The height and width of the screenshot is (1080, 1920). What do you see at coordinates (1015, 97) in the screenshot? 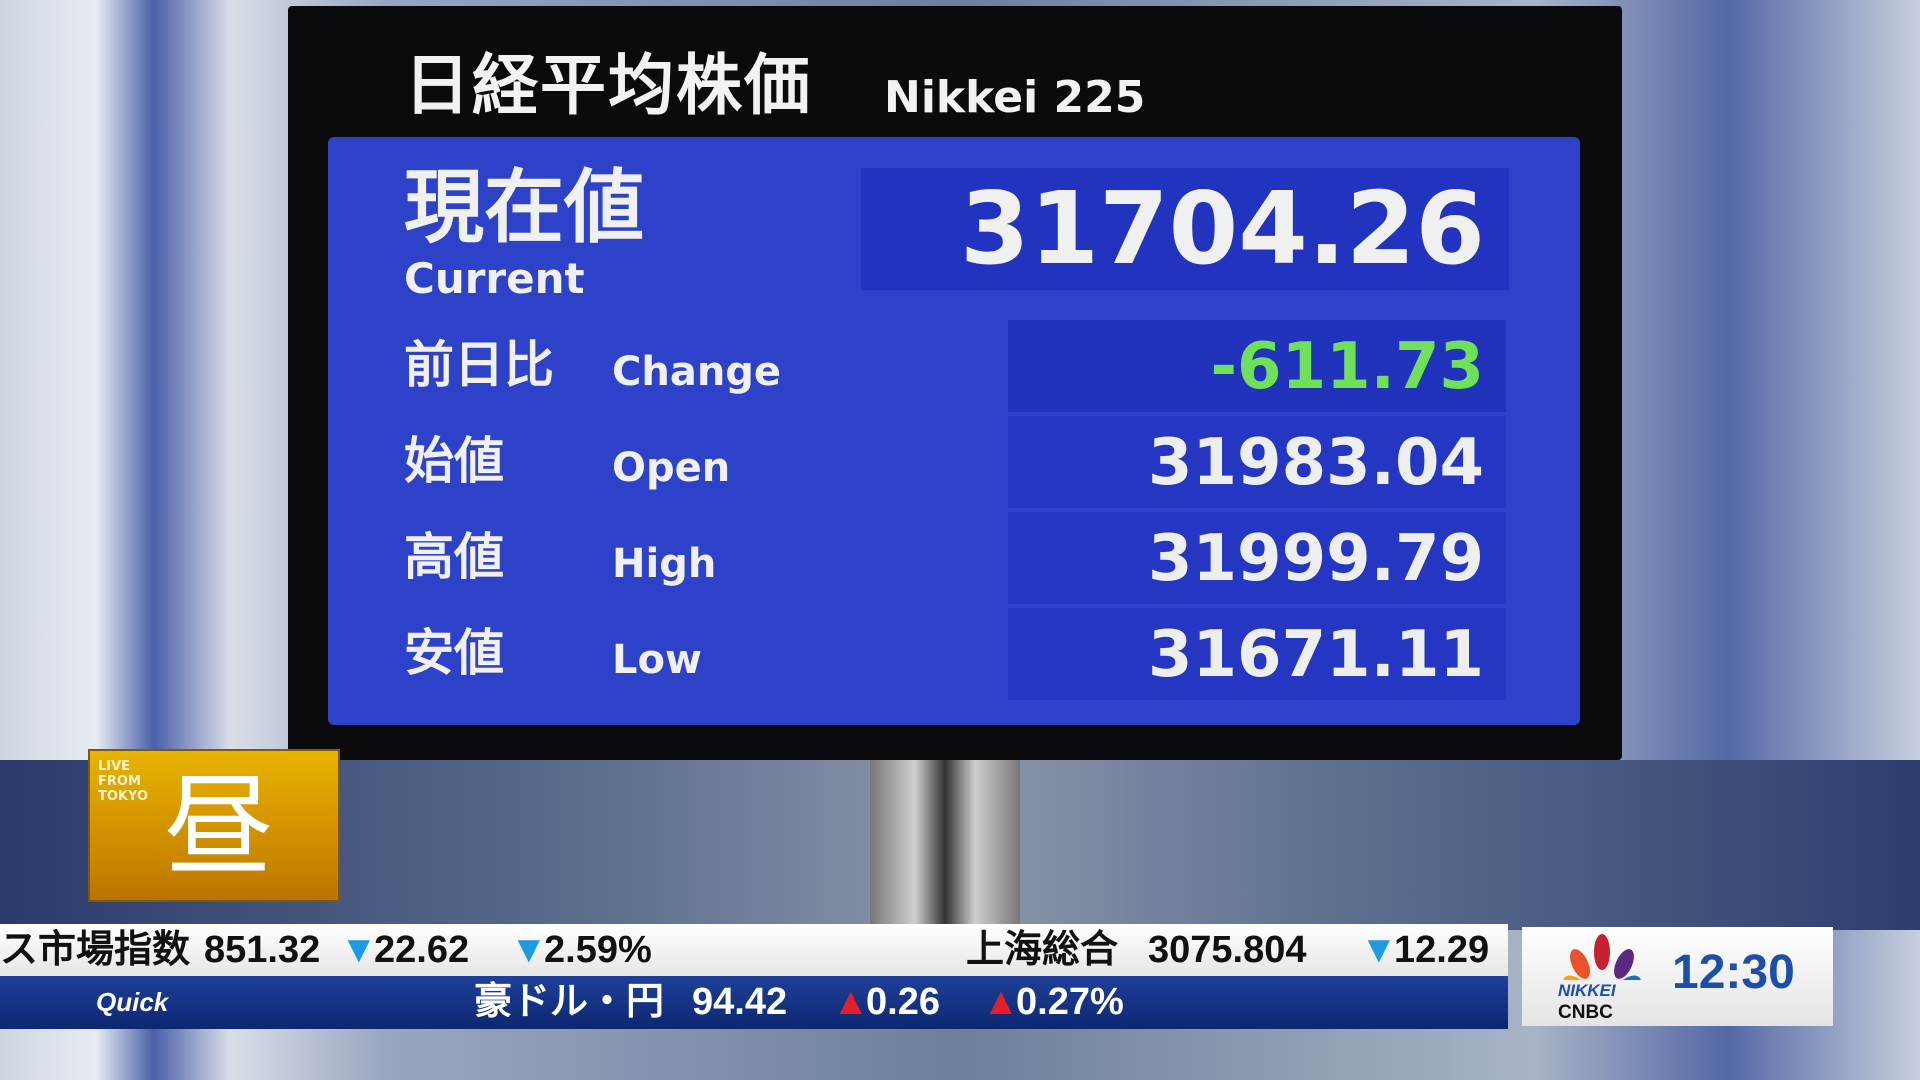
I see `board-title-en: Nikkei 225` at bounding box center [1015, 97].